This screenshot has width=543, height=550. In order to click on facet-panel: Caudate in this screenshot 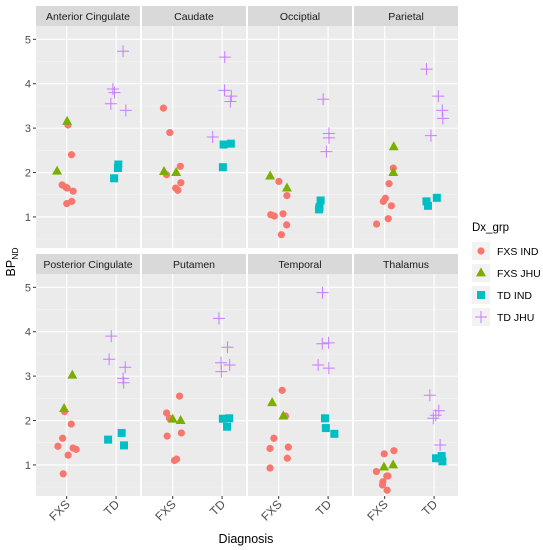, I will do `click(194, 127)`.